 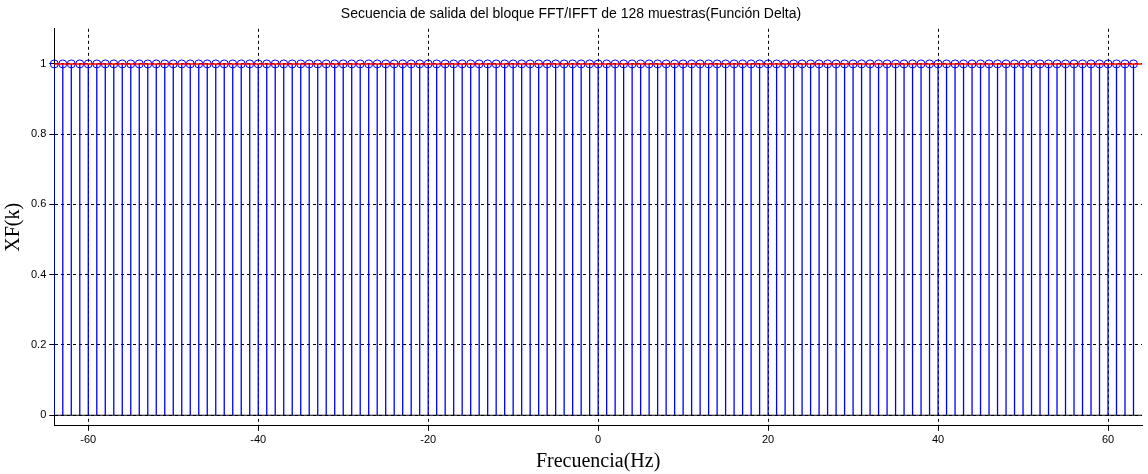 I want to click on y-tick-label: 0.8, so click(x=38, y=133).